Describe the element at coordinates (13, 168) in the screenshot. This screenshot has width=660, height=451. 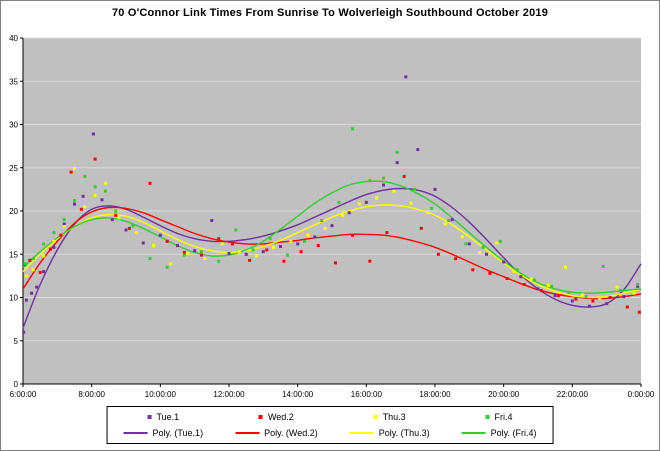
I see `y-tick-label: 25` at that location.